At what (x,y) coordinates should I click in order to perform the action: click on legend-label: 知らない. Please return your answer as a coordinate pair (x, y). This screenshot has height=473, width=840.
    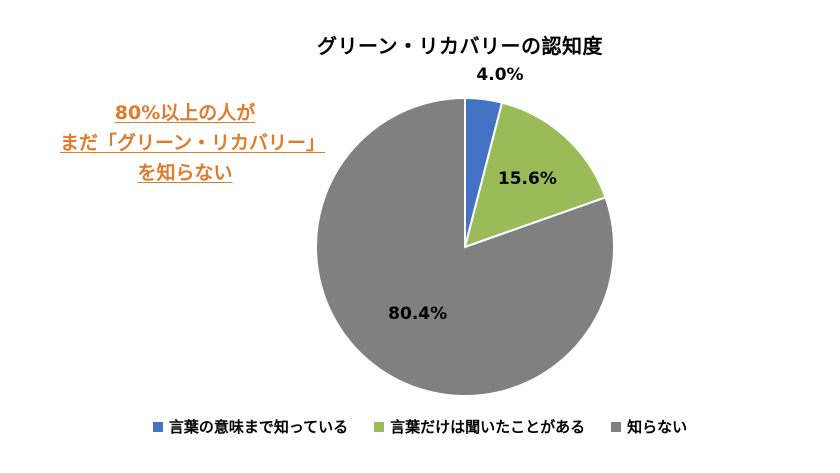
    Looking at the image, I should click on (657, 427).